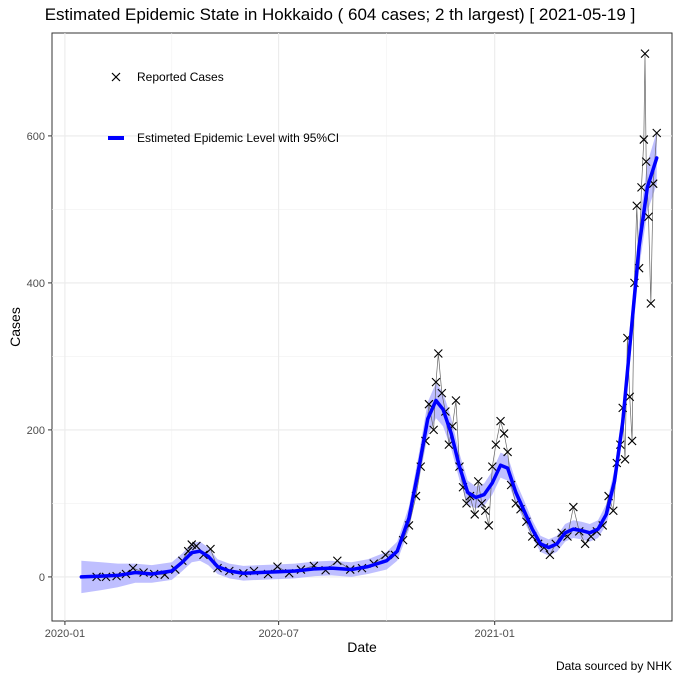  What do you see at coordinates (15, 327) in the screenshot?
I see `y-axis-label: Cases` at bounding box center [15, 327].